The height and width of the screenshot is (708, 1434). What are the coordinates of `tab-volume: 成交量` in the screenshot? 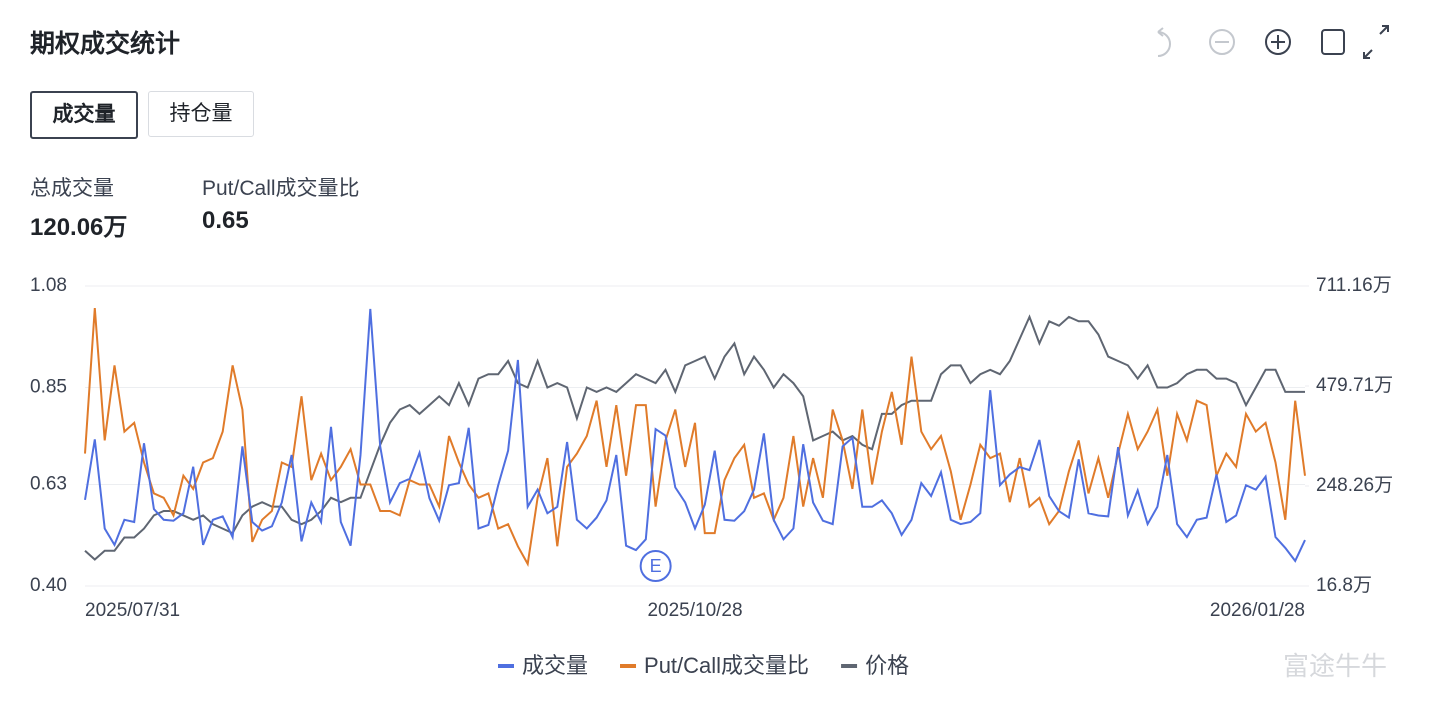 It's located at (84, 115).